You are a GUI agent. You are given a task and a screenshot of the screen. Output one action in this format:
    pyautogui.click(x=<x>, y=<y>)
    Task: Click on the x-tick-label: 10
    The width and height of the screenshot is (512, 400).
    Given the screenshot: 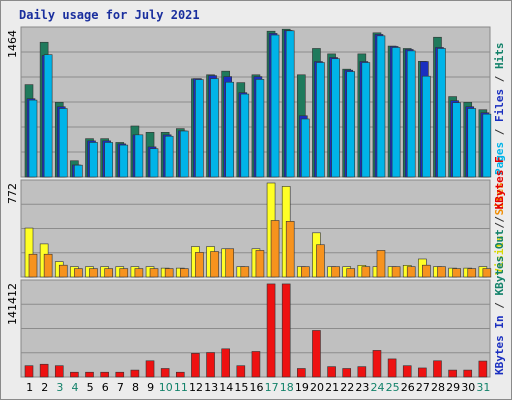 What is the action you would take?
    pyautogui.click(x=166, y=387)
    